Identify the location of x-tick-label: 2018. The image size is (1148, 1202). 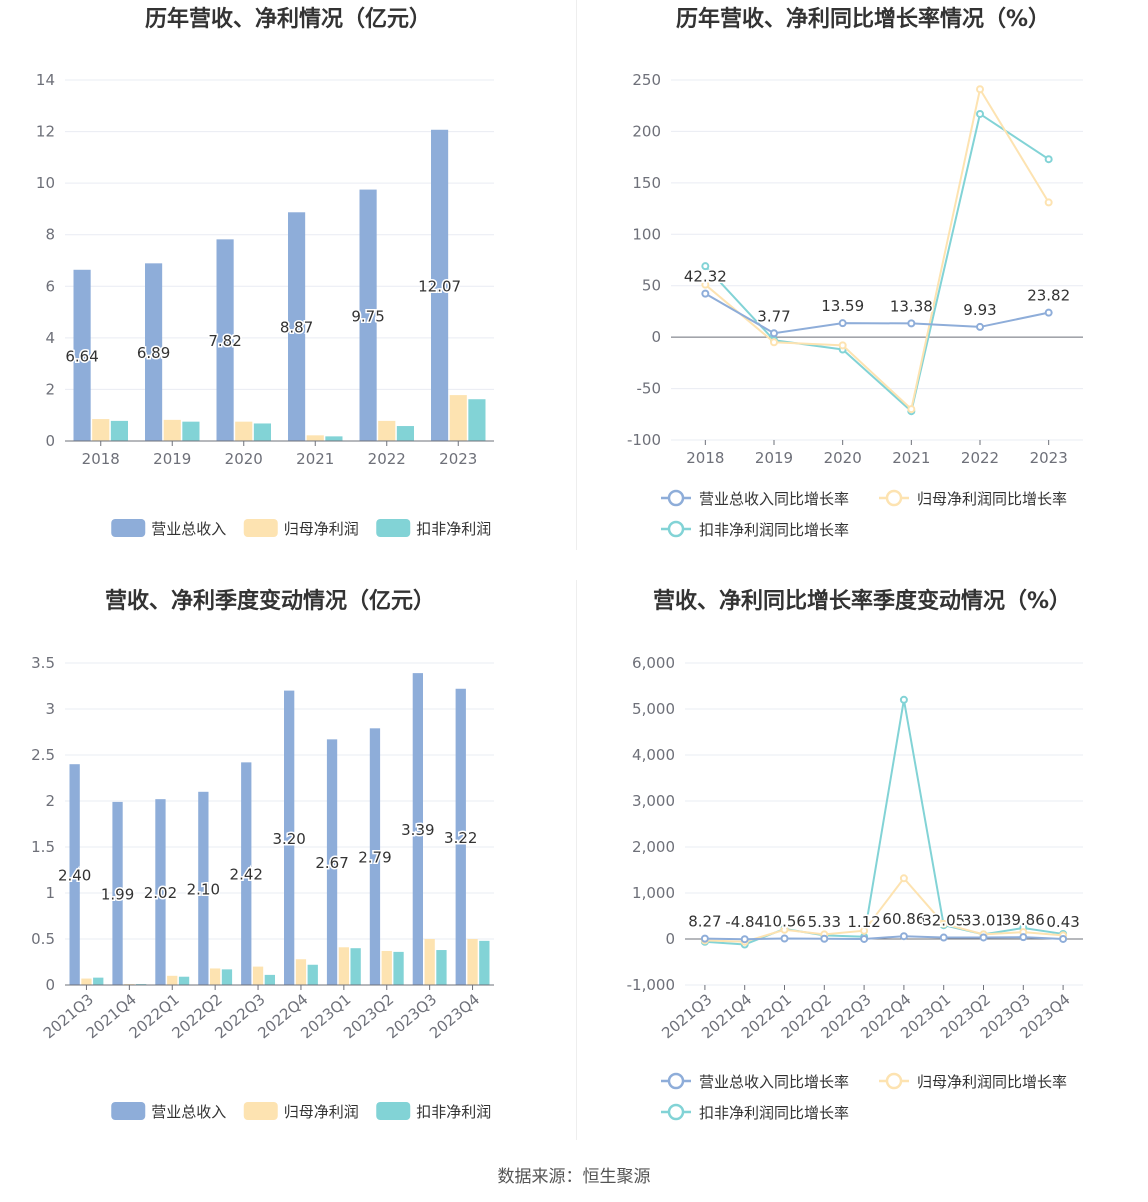
(705, 458).